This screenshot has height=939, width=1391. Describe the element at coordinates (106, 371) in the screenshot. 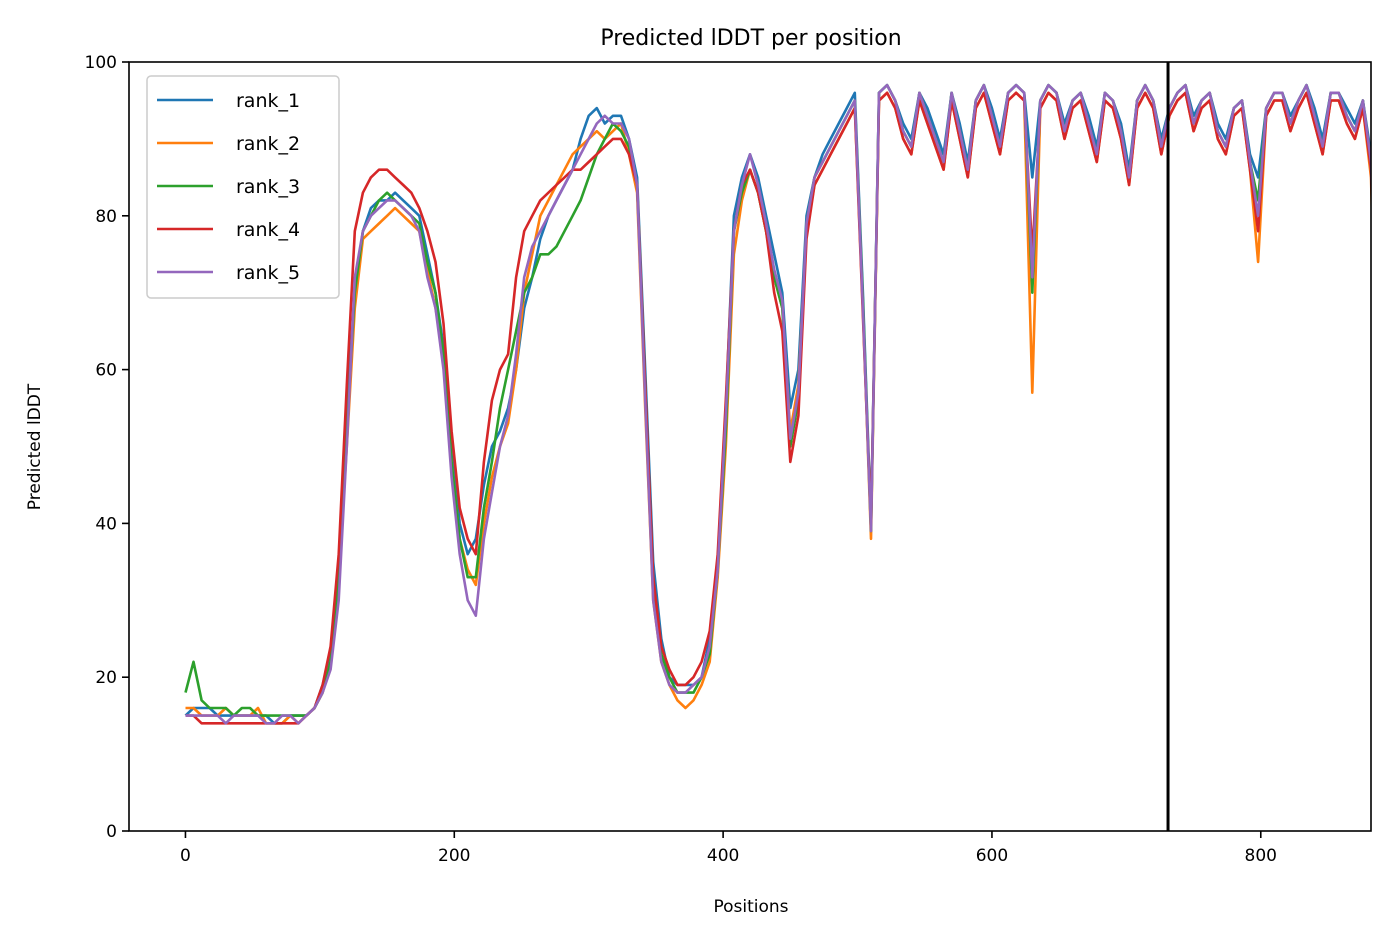

I see `y-tick-label: 60` at that location.